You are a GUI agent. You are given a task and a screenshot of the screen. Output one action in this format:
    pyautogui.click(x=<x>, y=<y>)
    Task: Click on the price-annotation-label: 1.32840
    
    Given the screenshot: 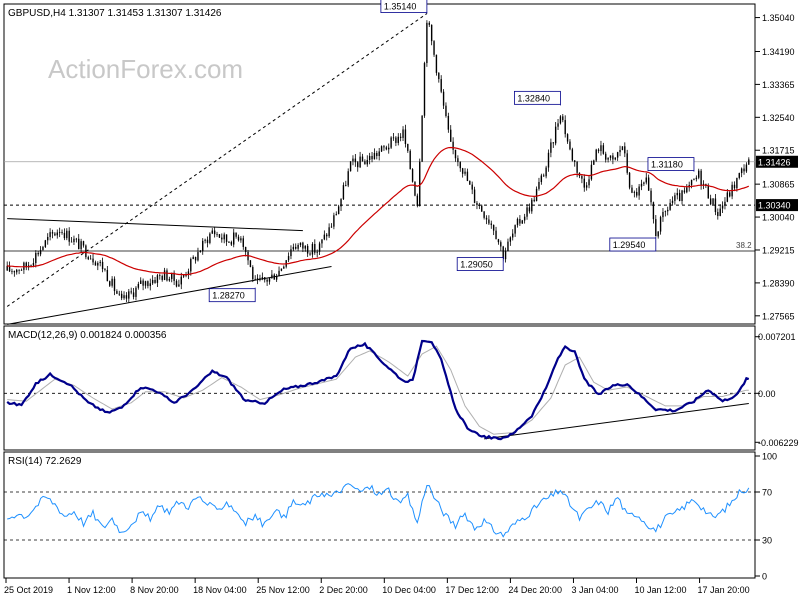 What is the action you would take?
    pyautogui.click(x=533, y=98)
    